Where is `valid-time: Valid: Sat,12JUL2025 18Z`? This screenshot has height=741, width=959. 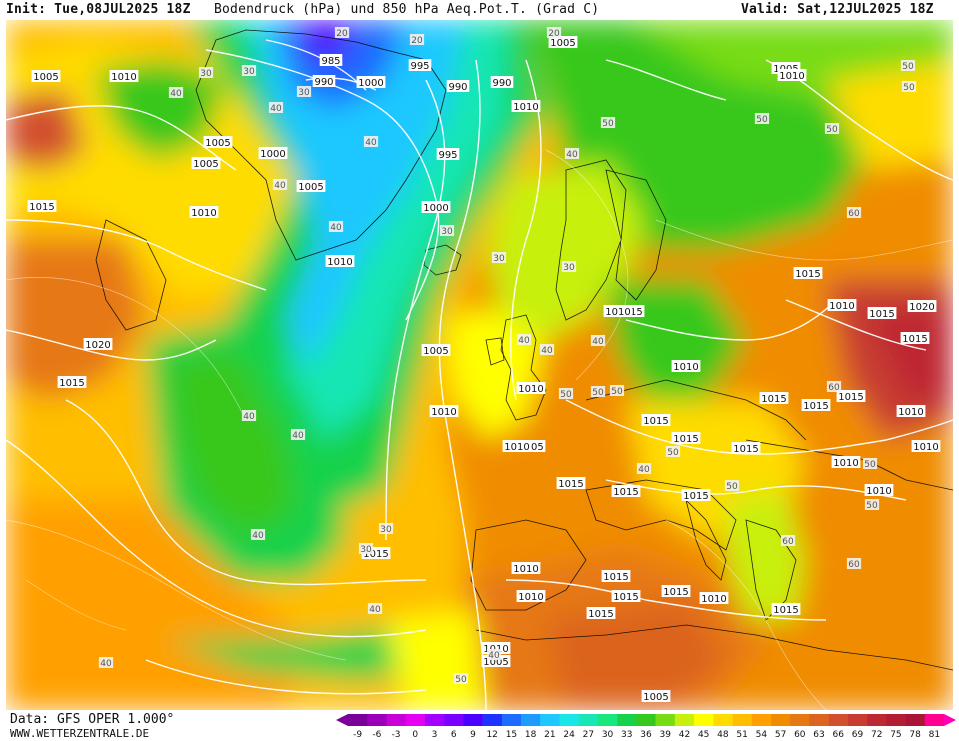
valid-time: Valid: Sat,12JUL2025 18Z is located at coordinates (837, 9).